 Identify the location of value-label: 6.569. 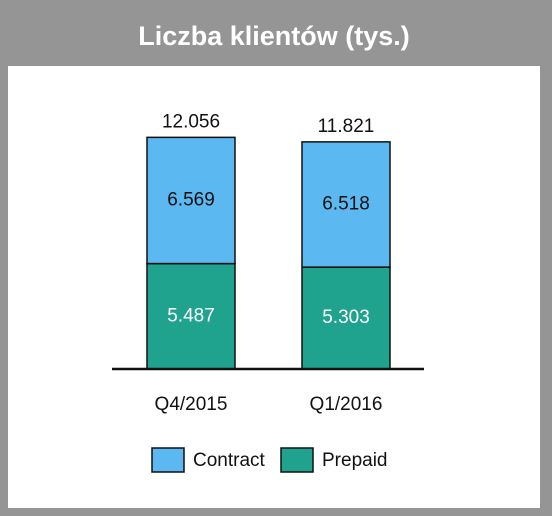
(191, 199).